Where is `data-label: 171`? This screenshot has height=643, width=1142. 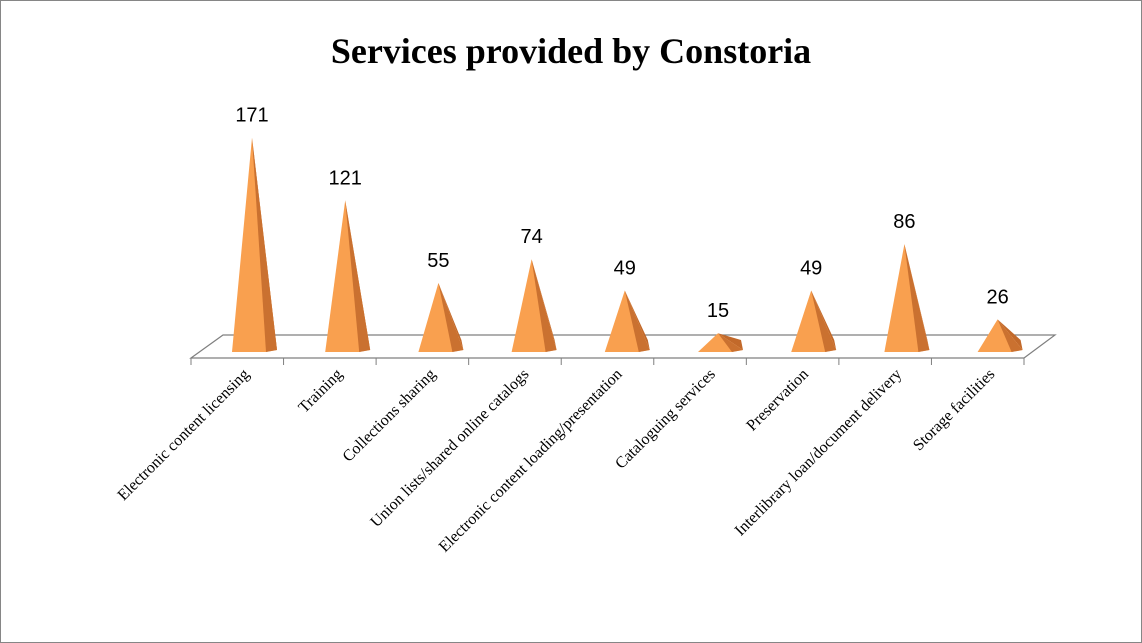
data-label: 171 is located at coordinates (251, 116).